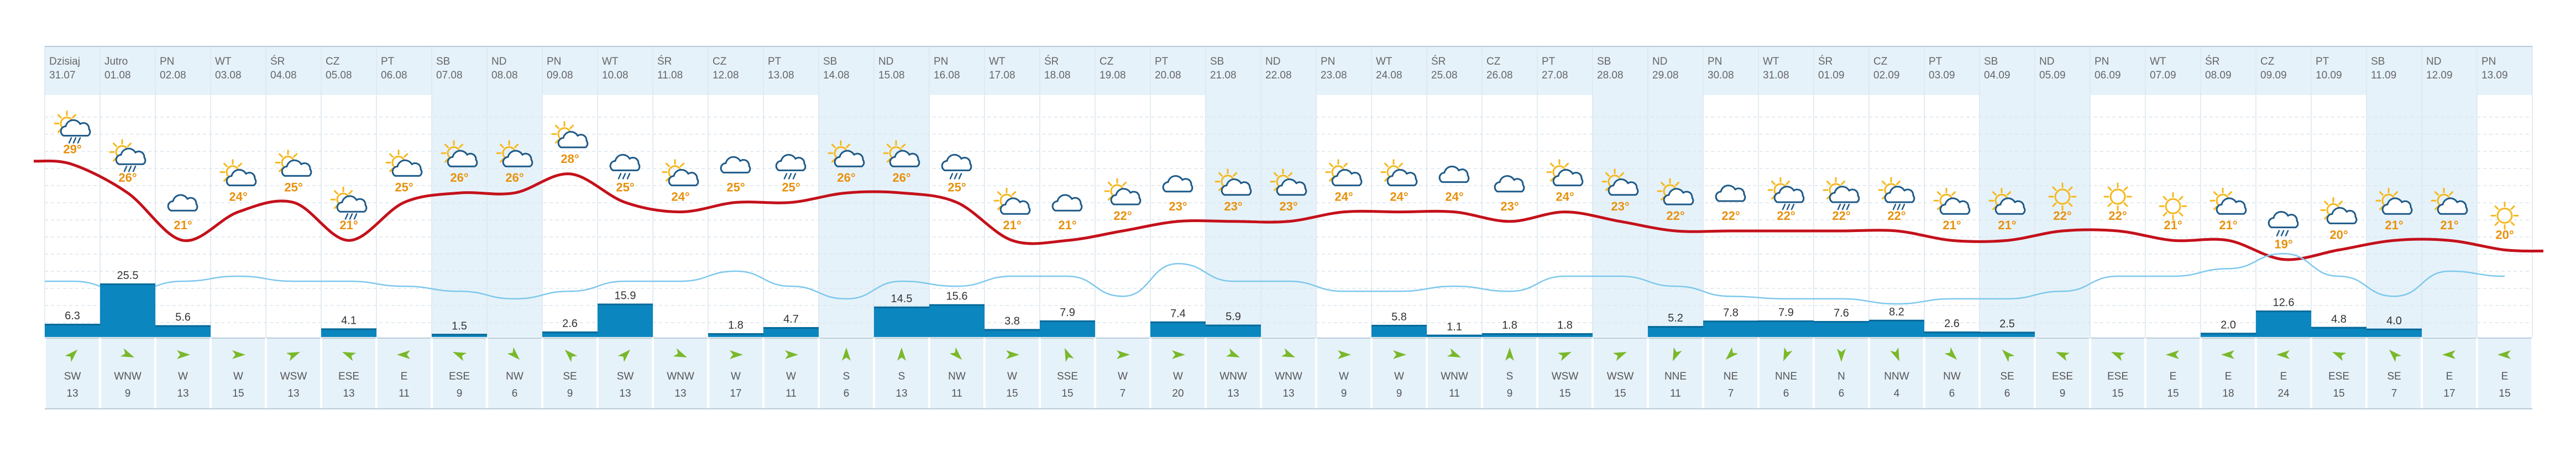 This screenshot has width=2576, height=453. What do you see at coordinates (2504, 234) in the screenshot?
I see `temperature-label: 20°` at bounding box center [2504, 234].